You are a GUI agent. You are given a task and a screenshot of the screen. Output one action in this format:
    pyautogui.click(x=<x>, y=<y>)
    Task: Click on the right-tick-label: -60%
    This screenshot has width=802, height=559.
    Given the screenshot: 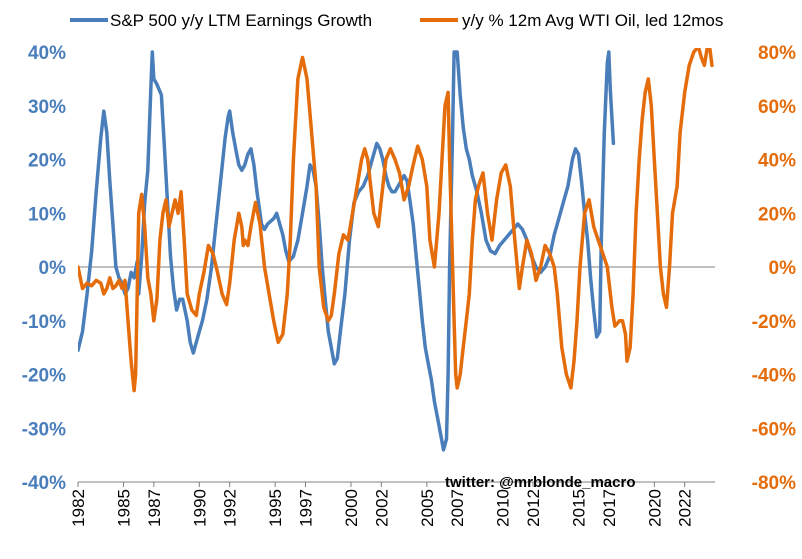 What is the action you would take?
    pyautogui.click(x=774, y=429)
    